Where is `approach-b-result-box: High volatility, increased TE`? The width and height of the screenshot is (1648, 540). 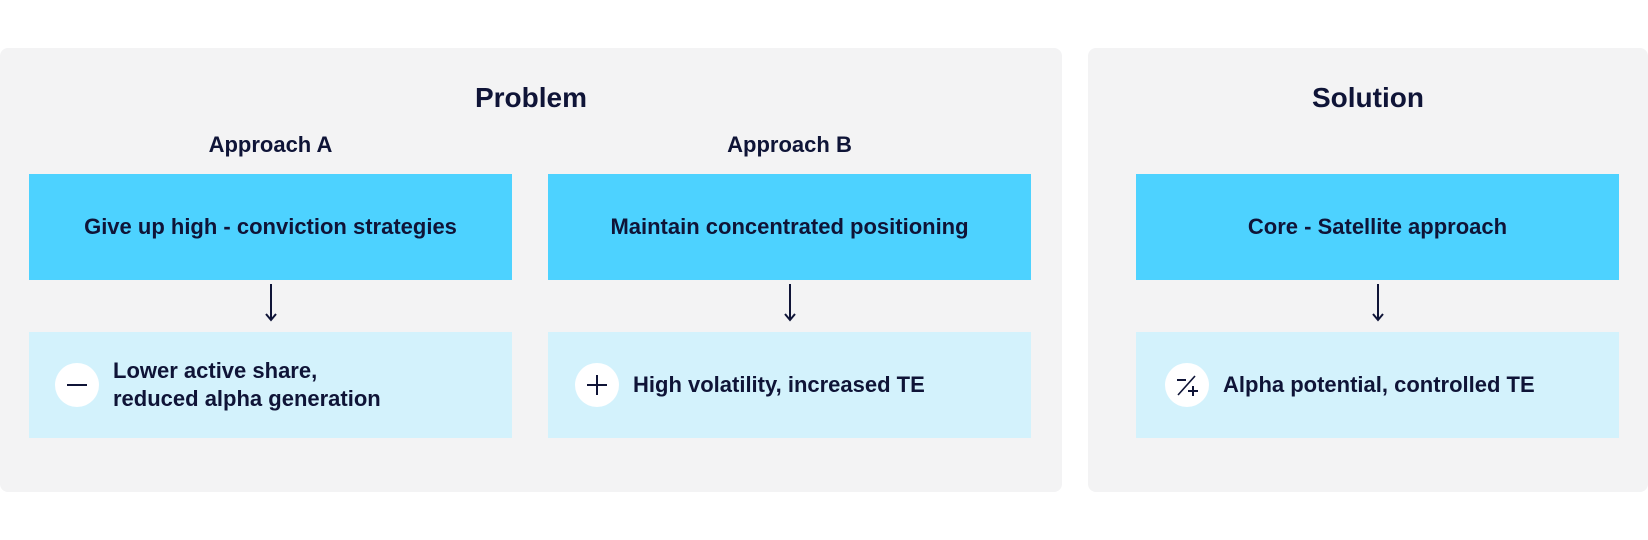 approach-b-result-box: High volatility, increased TE is located at coordinates (789, 385).